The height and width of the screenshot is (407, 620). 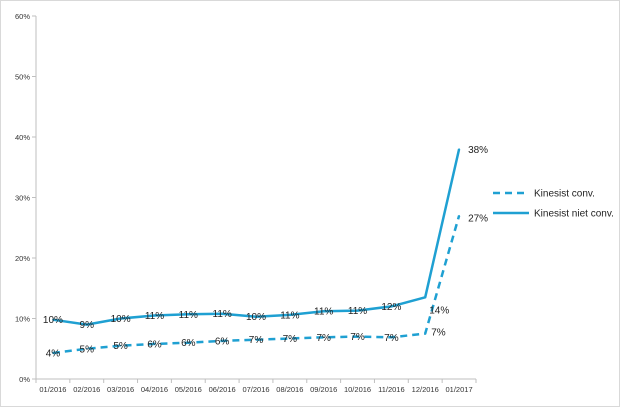 I want to click on x-tick-label: 01/2016, so click(x=52, y=389).